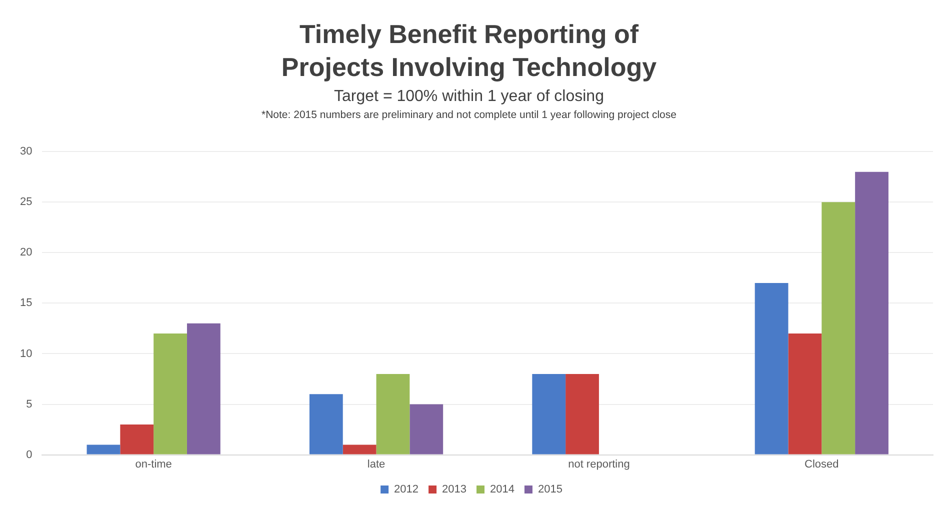 This screenshot has width=938, height=505. Describe the element at coordinates (406, 490) in the screenshot. I see `legend-label: 2012` at that location.